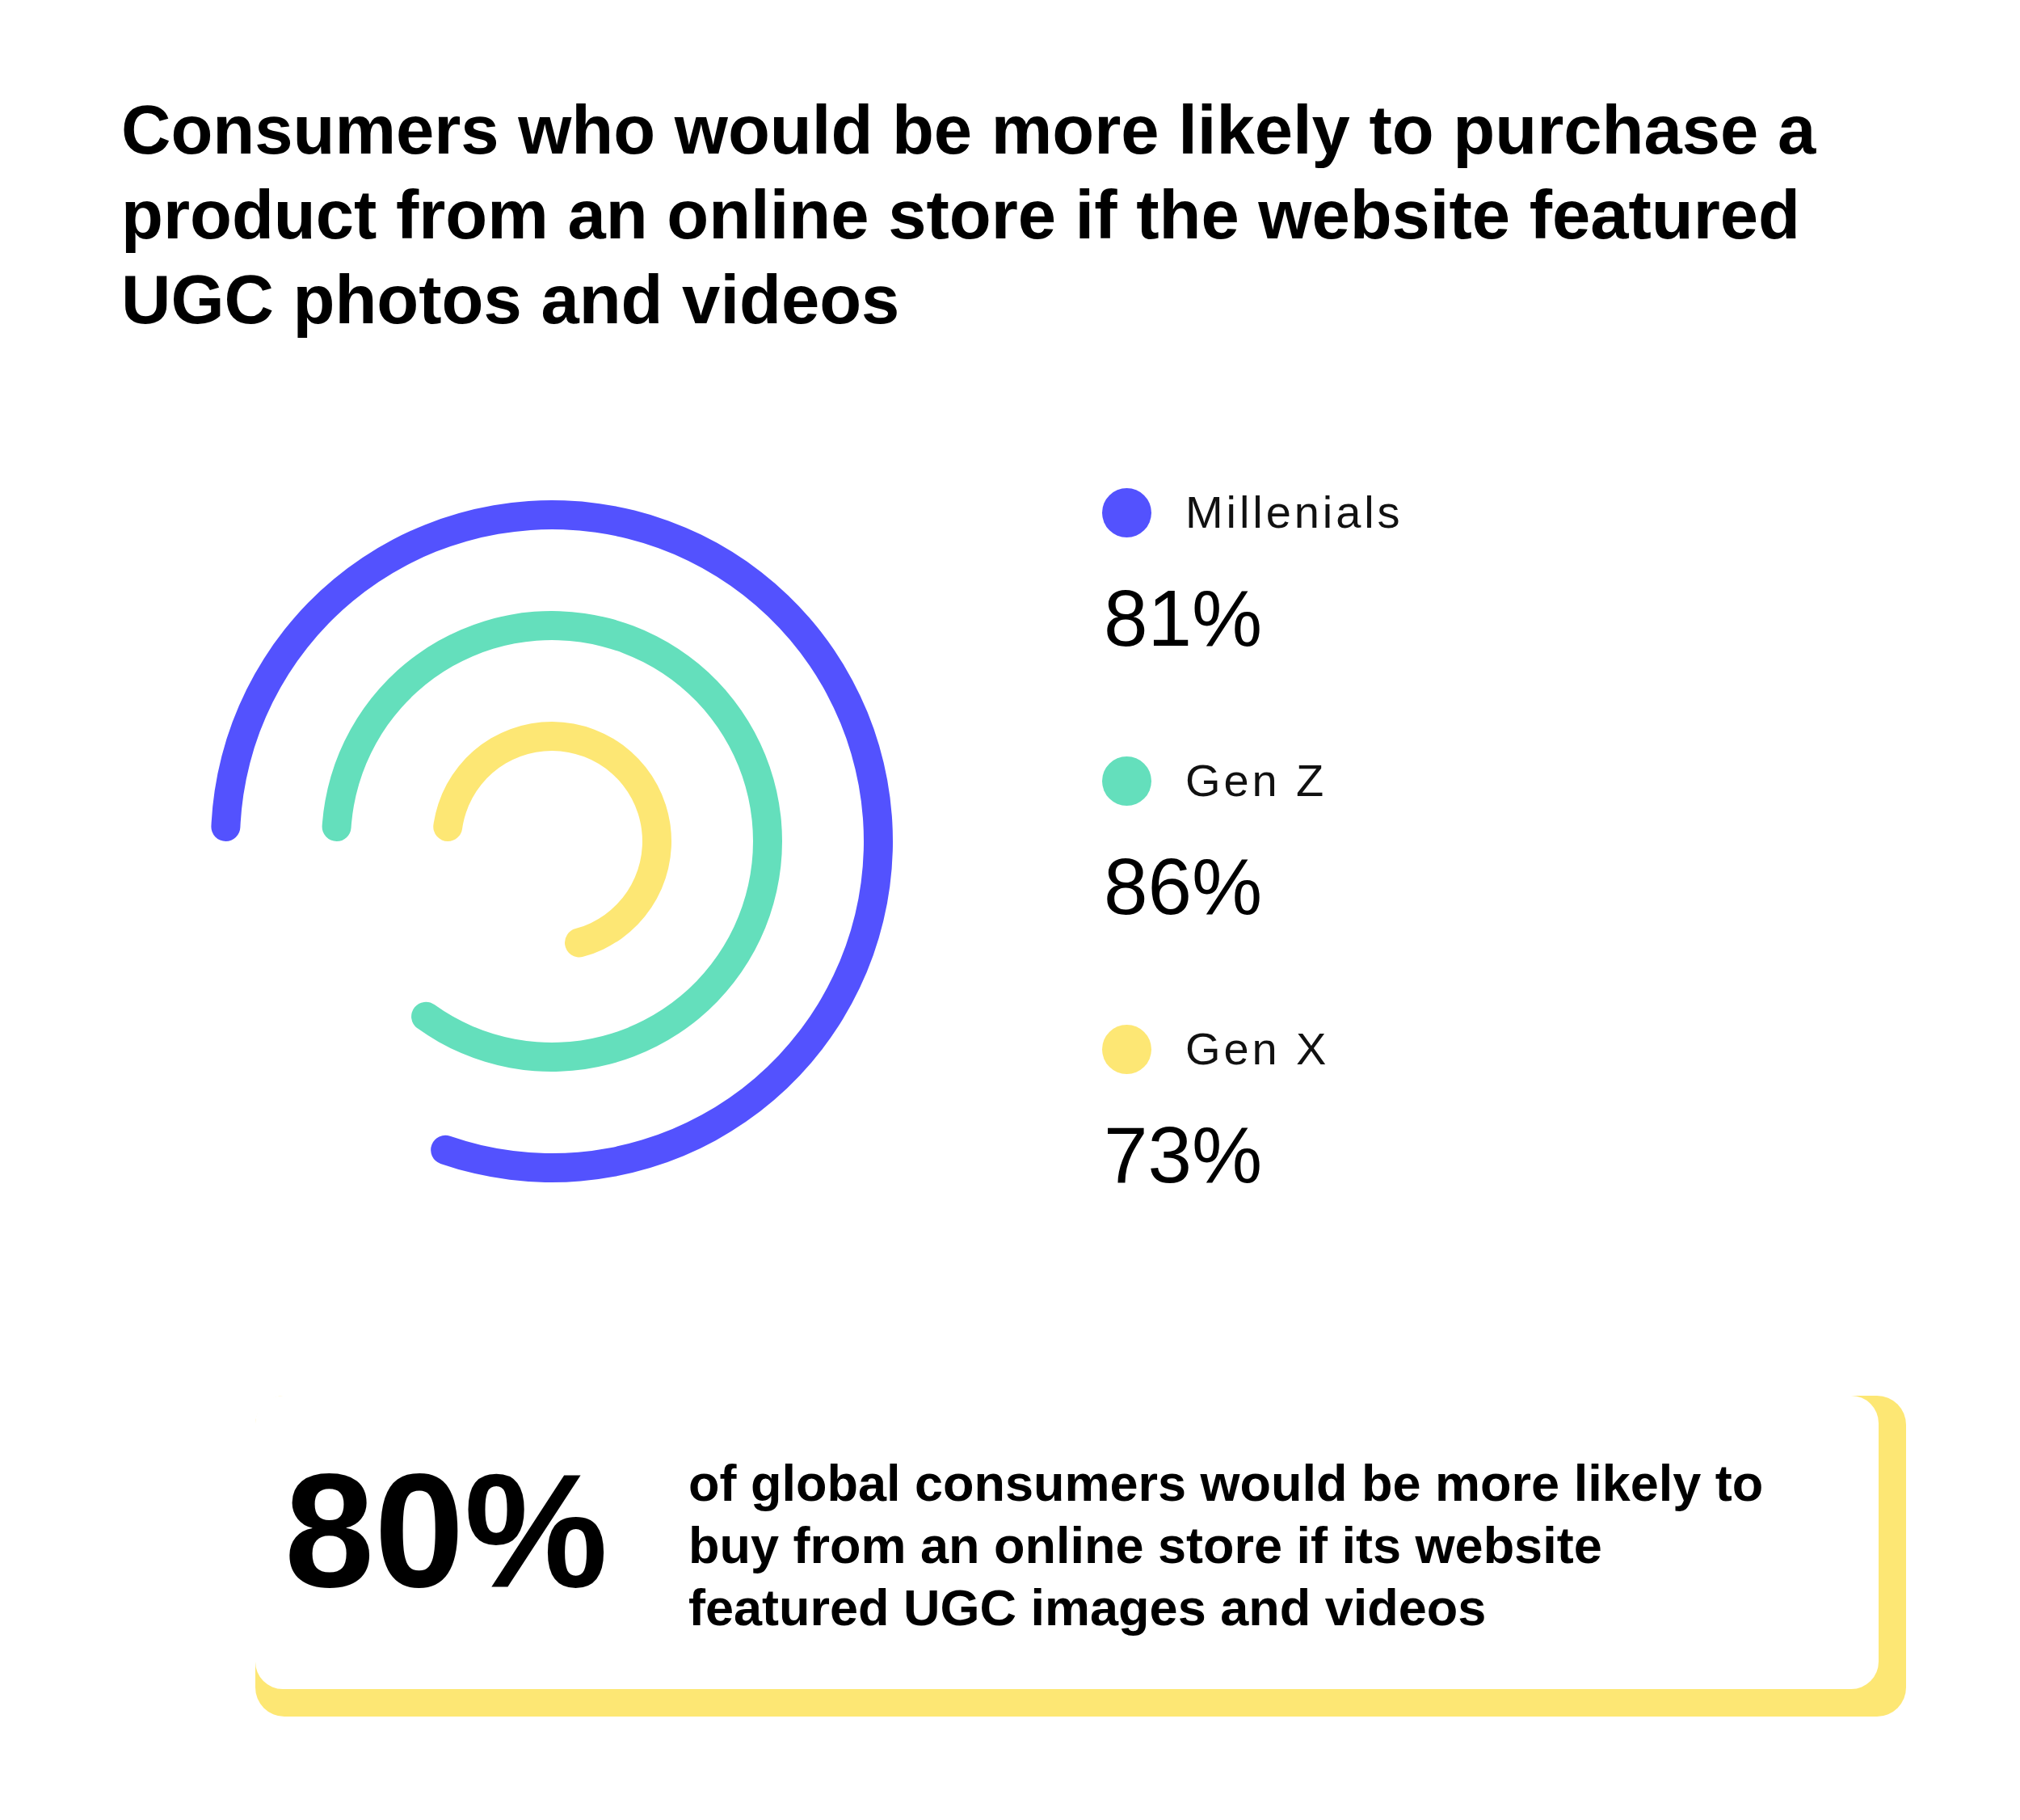 Image resolution: width=2020 pixels, height=1820 pixels. What do you see at coordinates (1257, 780) in the screenshot?
I see `legend-label: Gen Z` at bounding box center [1257, 780].